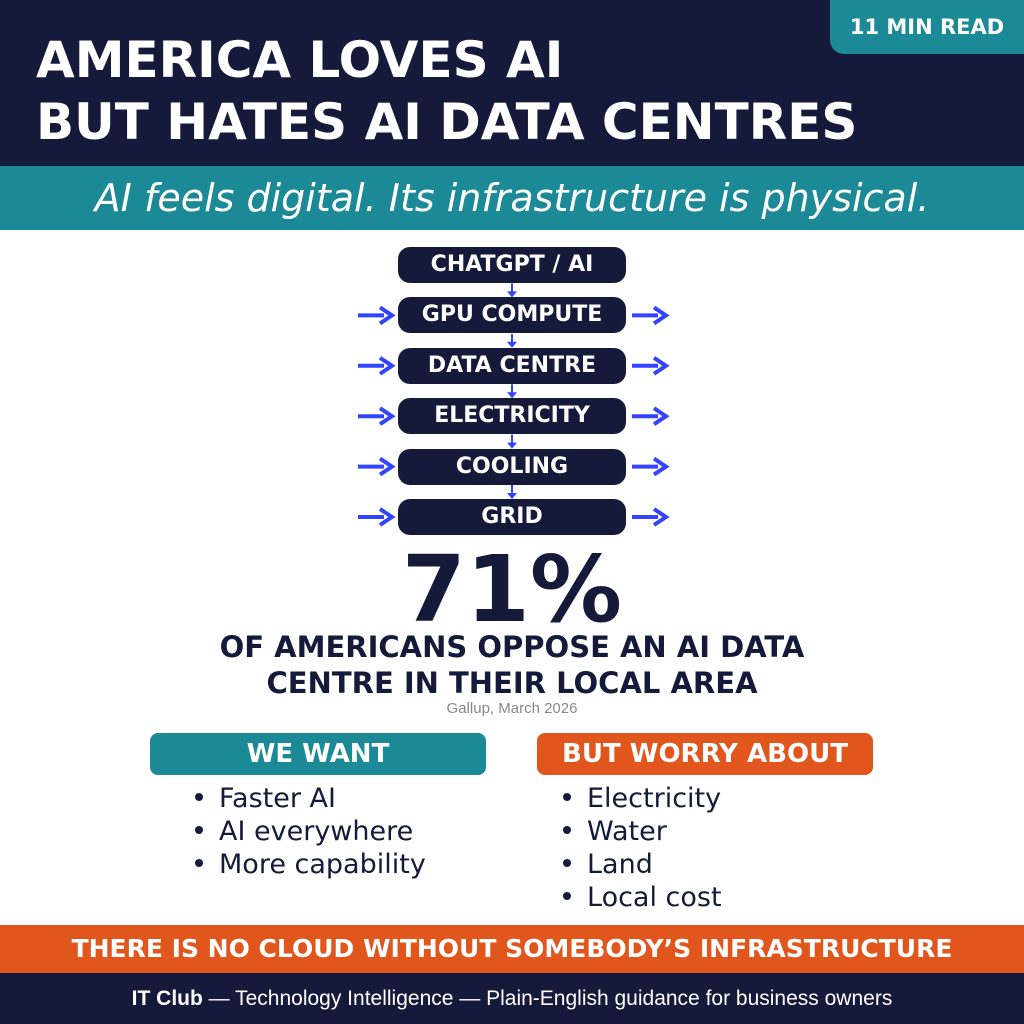 The width and height of the screenshot is (1024, 1024). What do you see at coordinates (512, 589) in the screenshot?
I see `stat-value: 71%` at bounding box center [512, 589].